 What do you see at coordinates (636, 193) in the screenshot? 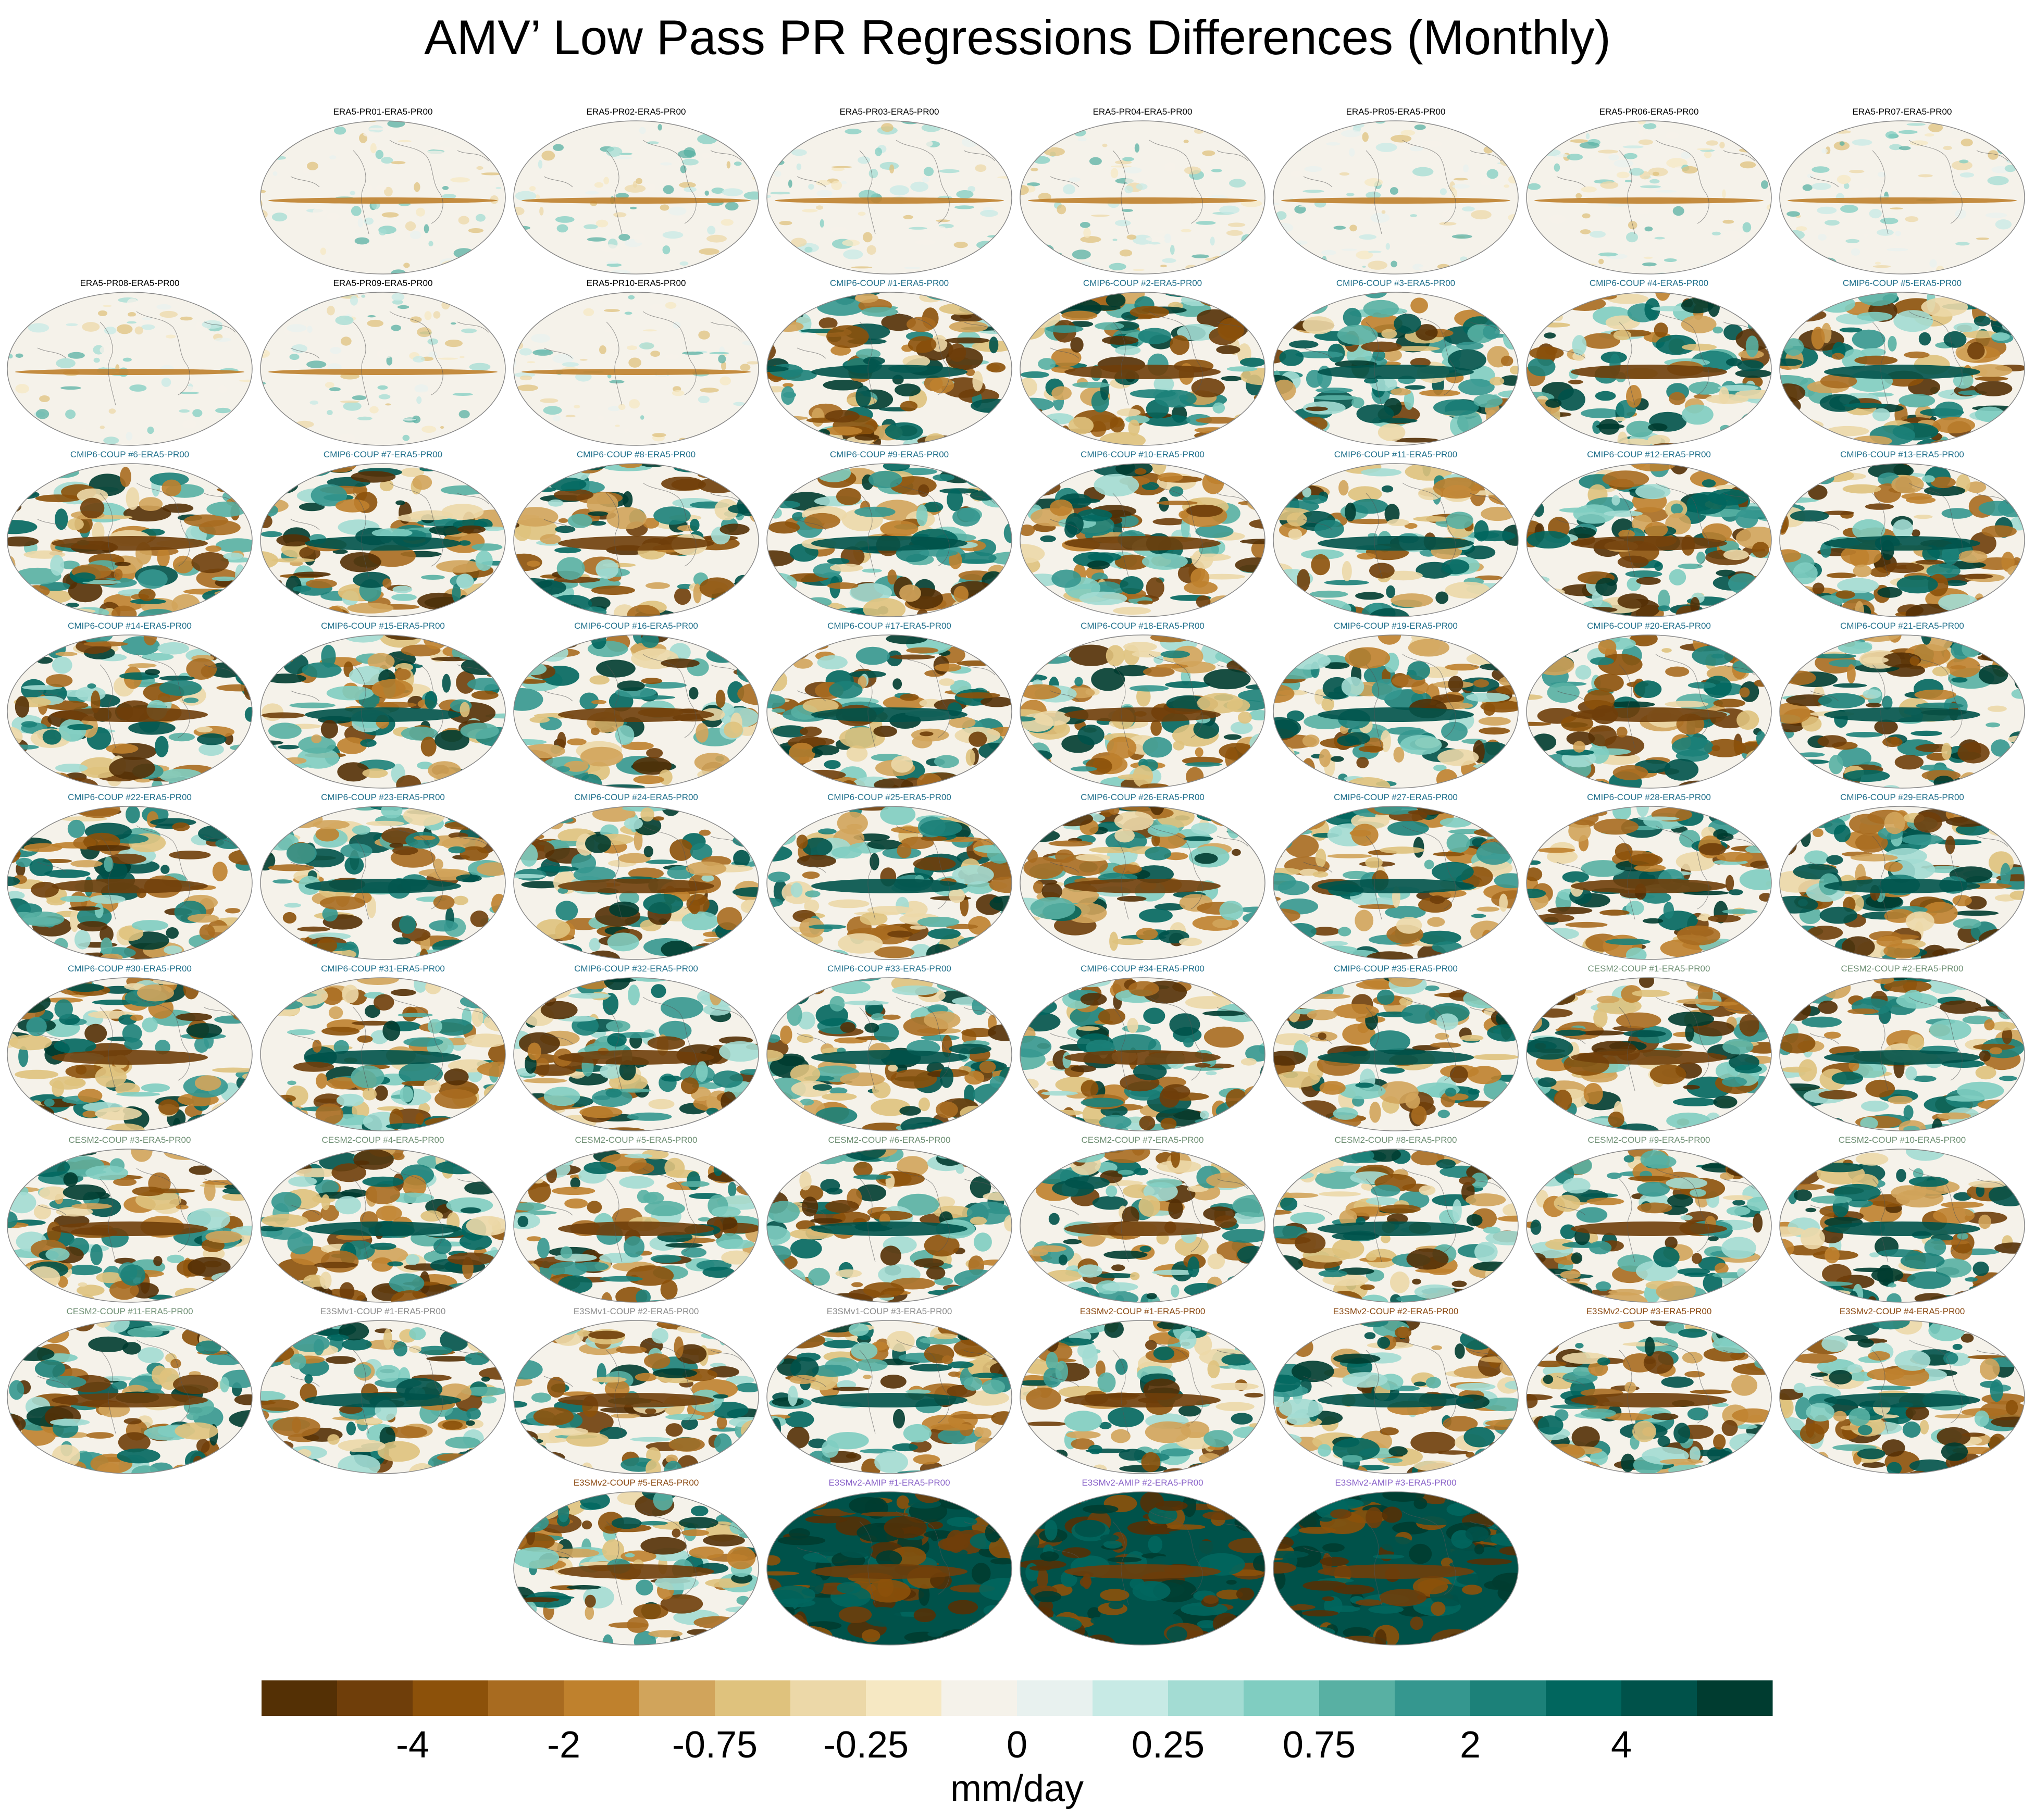
I see `map-panel: ERA5-PR02-ERA5-PR00` at bounding box center [636, 193].